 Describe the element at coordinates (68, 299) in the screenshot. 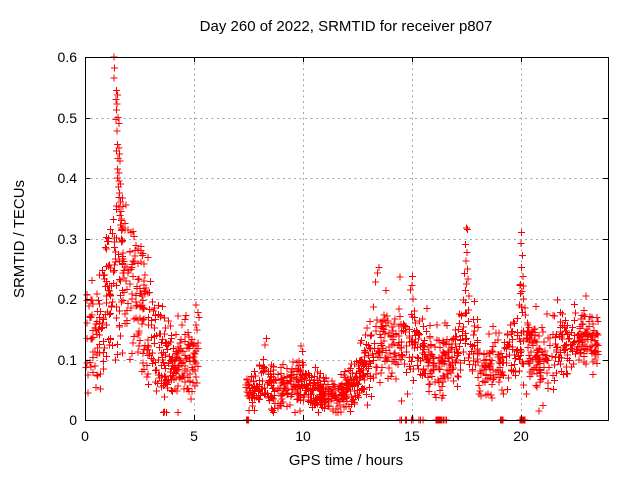

I see `y-tick-label: 0.2` at that location.